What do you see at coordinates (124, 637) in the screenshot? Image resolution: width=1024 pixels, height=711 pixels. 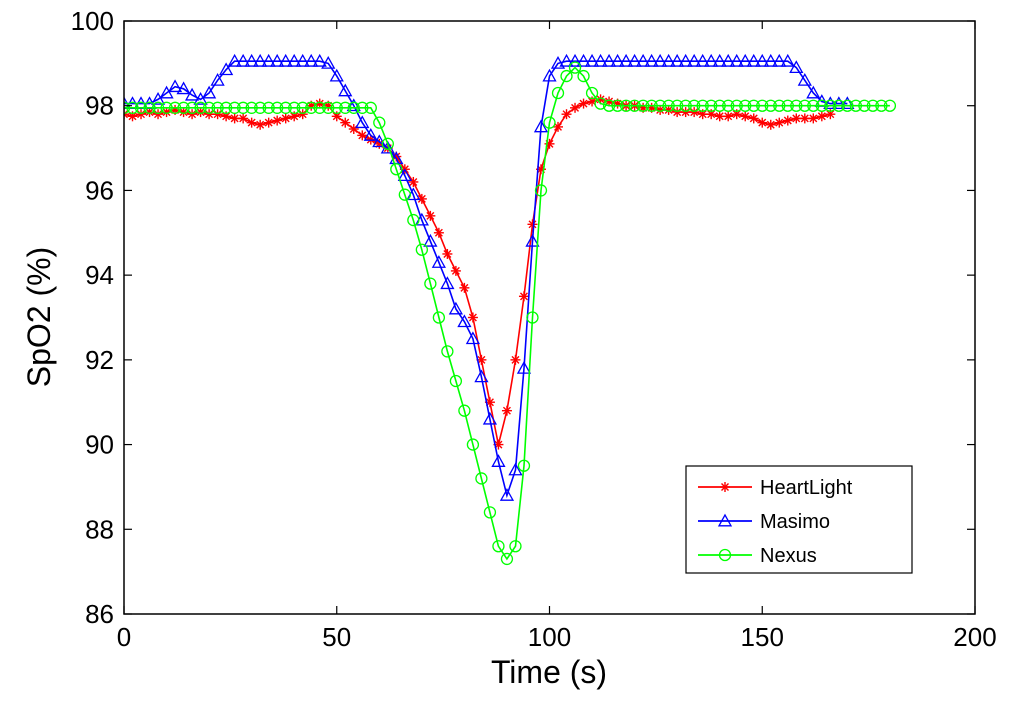 I see `x-tick-label: 0` at bounding box center [124, 637].